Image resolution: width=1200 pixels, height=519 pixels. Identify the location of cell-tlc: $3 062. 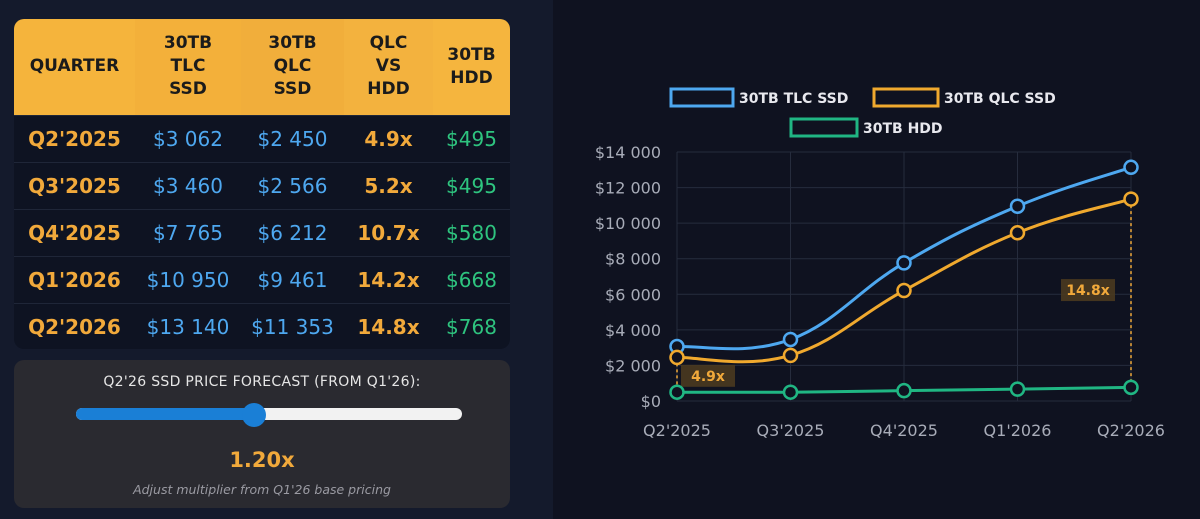
(188, 138).